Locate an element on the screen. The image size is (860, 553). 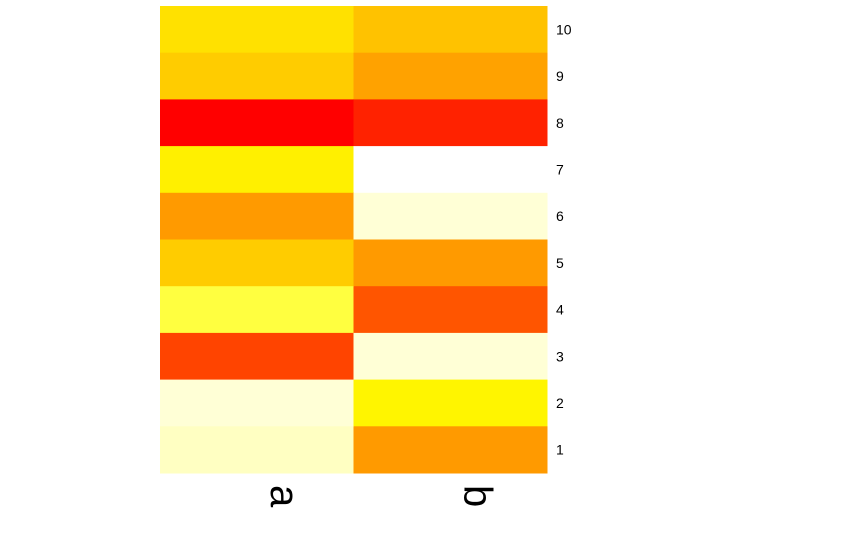
row-label-10: 10 is located at coordinates (564, 29).